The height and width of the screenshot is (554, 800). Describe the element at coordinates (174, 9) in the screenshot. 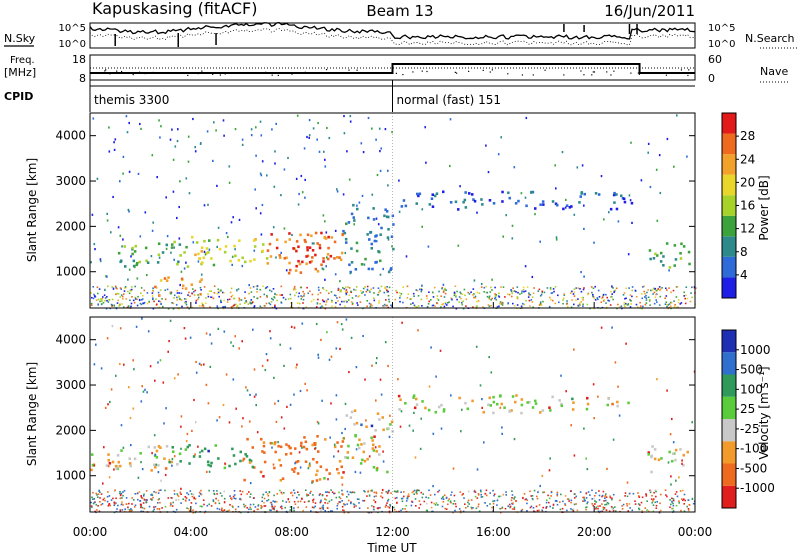

I see `plot-title: Kapuskasing (fitACF)` at that location.